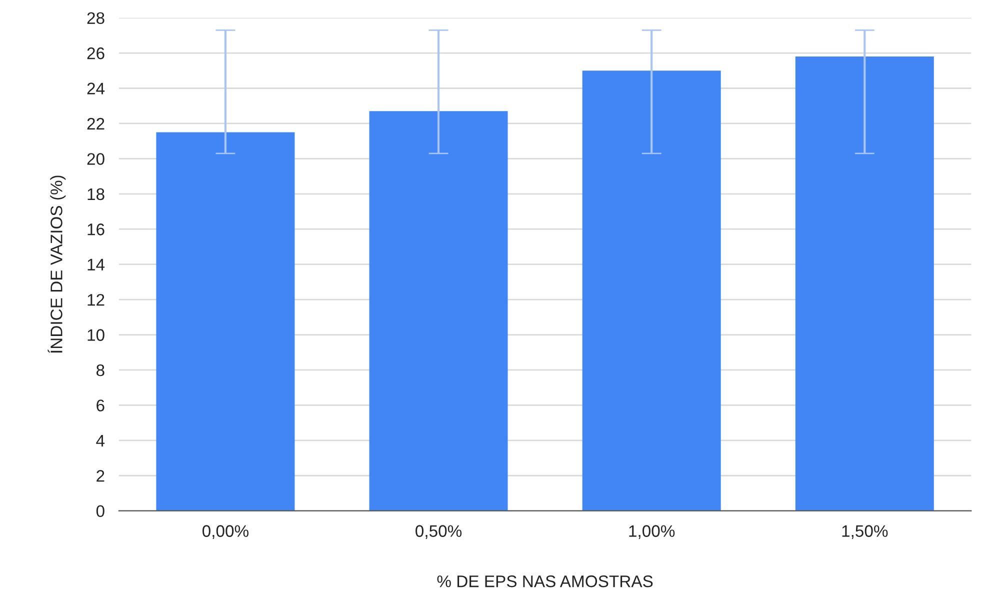 This screenshot has width=991, height=594. Describe the element at coordinates (96, 230) in the screenshot. I see `y-tick-label: 16` at that location.